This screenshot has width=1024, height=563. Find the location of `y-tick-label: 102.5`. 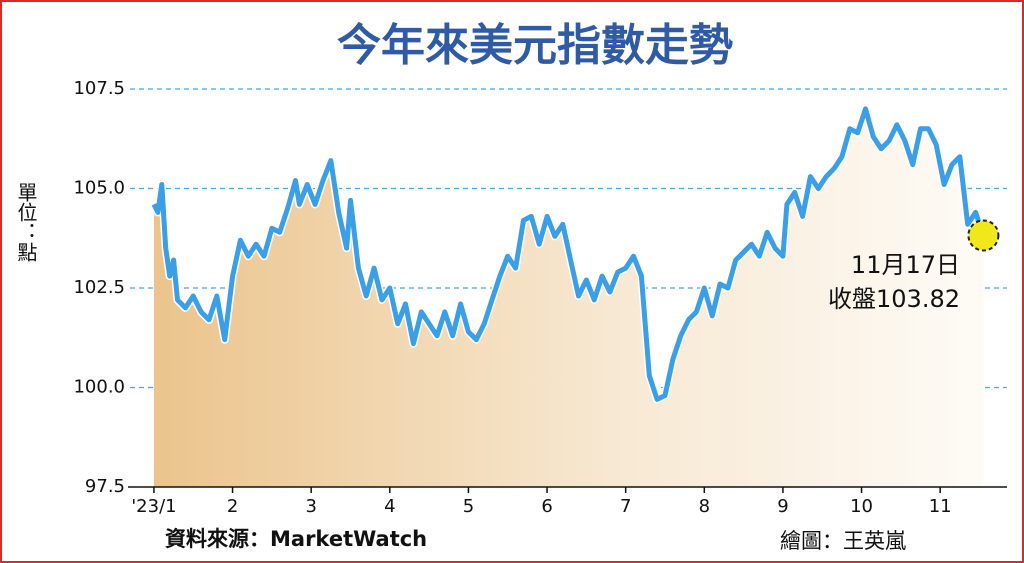

y-tick-label: 102.5 is located at coordinates (99, 287).